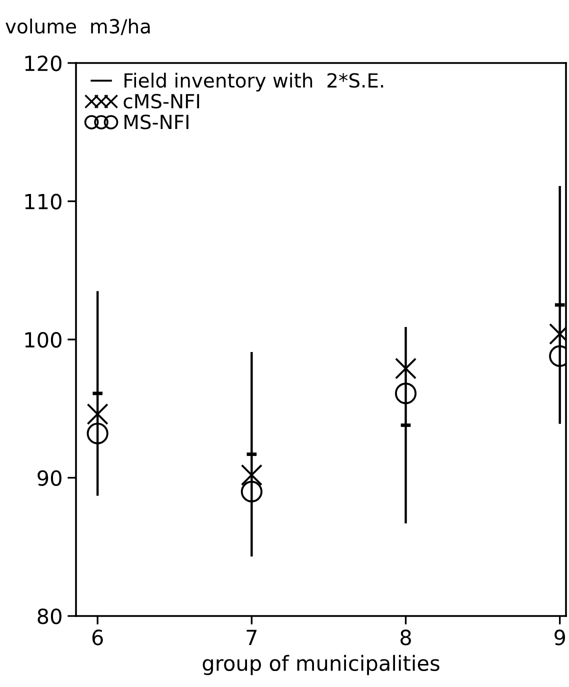 The height and width of the screenshot is (687, 569). What do you see at coordinates (50, 478) in the screenshot?
I see `y-tick-label: 90` at bounding box center [50, 478].